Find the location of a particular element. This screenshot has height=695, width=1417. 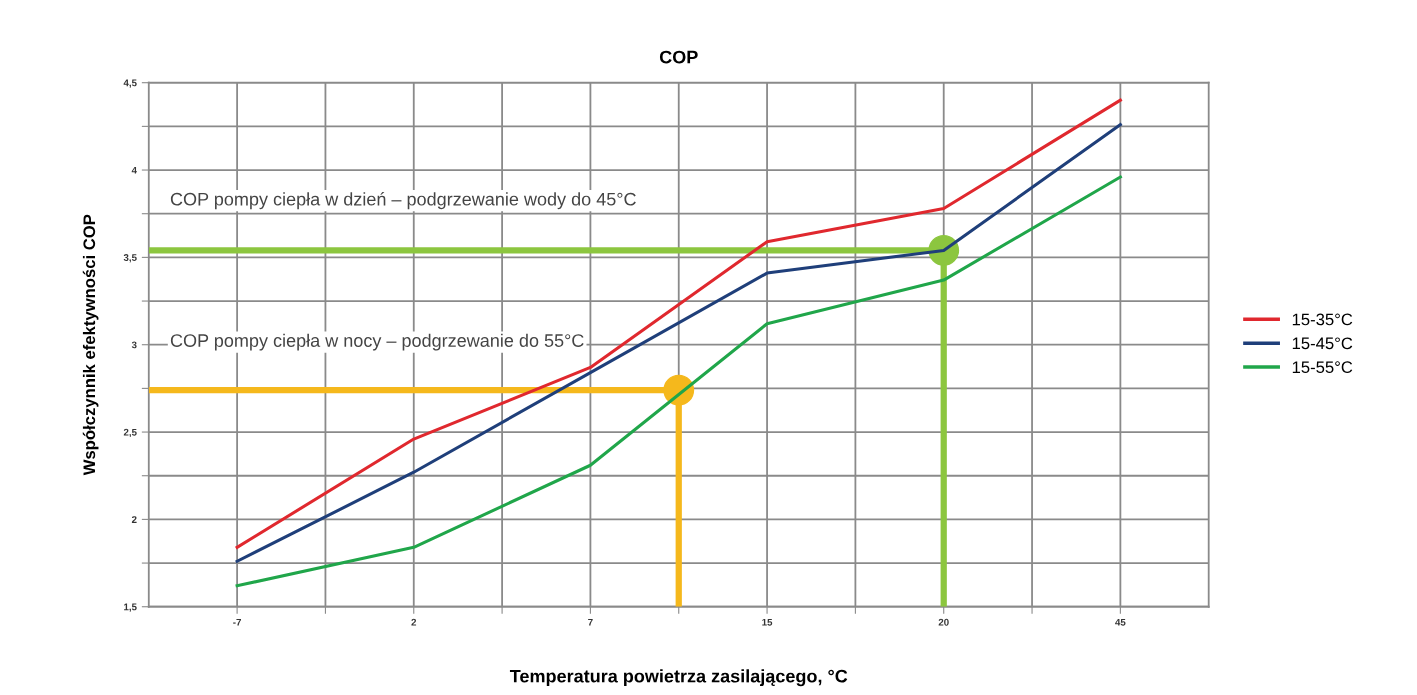

x-tick-label: 45 is located at coordinates (1120, 622).